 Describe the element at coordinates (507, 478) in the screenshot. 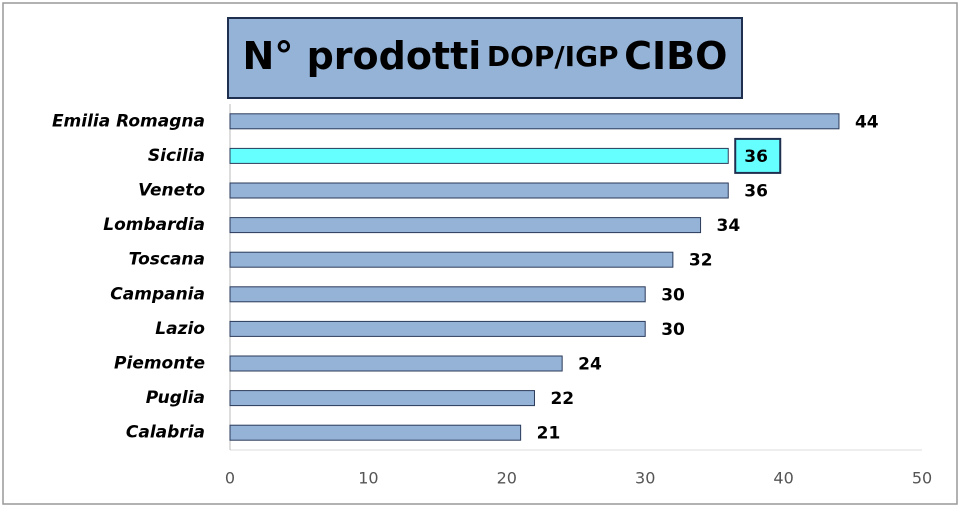

I see `x-tick-label: 20` at that location.